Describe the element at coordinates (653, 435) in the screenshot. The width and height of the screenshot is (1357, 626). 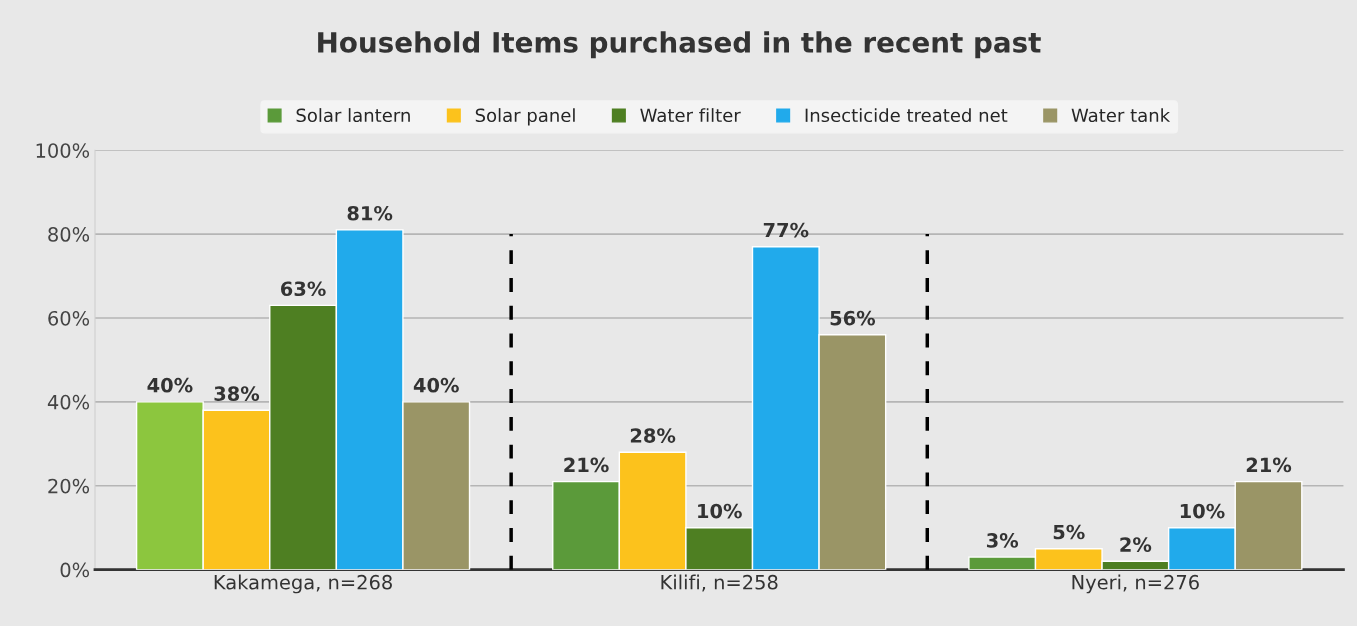
I see `text: 28%` at that location.